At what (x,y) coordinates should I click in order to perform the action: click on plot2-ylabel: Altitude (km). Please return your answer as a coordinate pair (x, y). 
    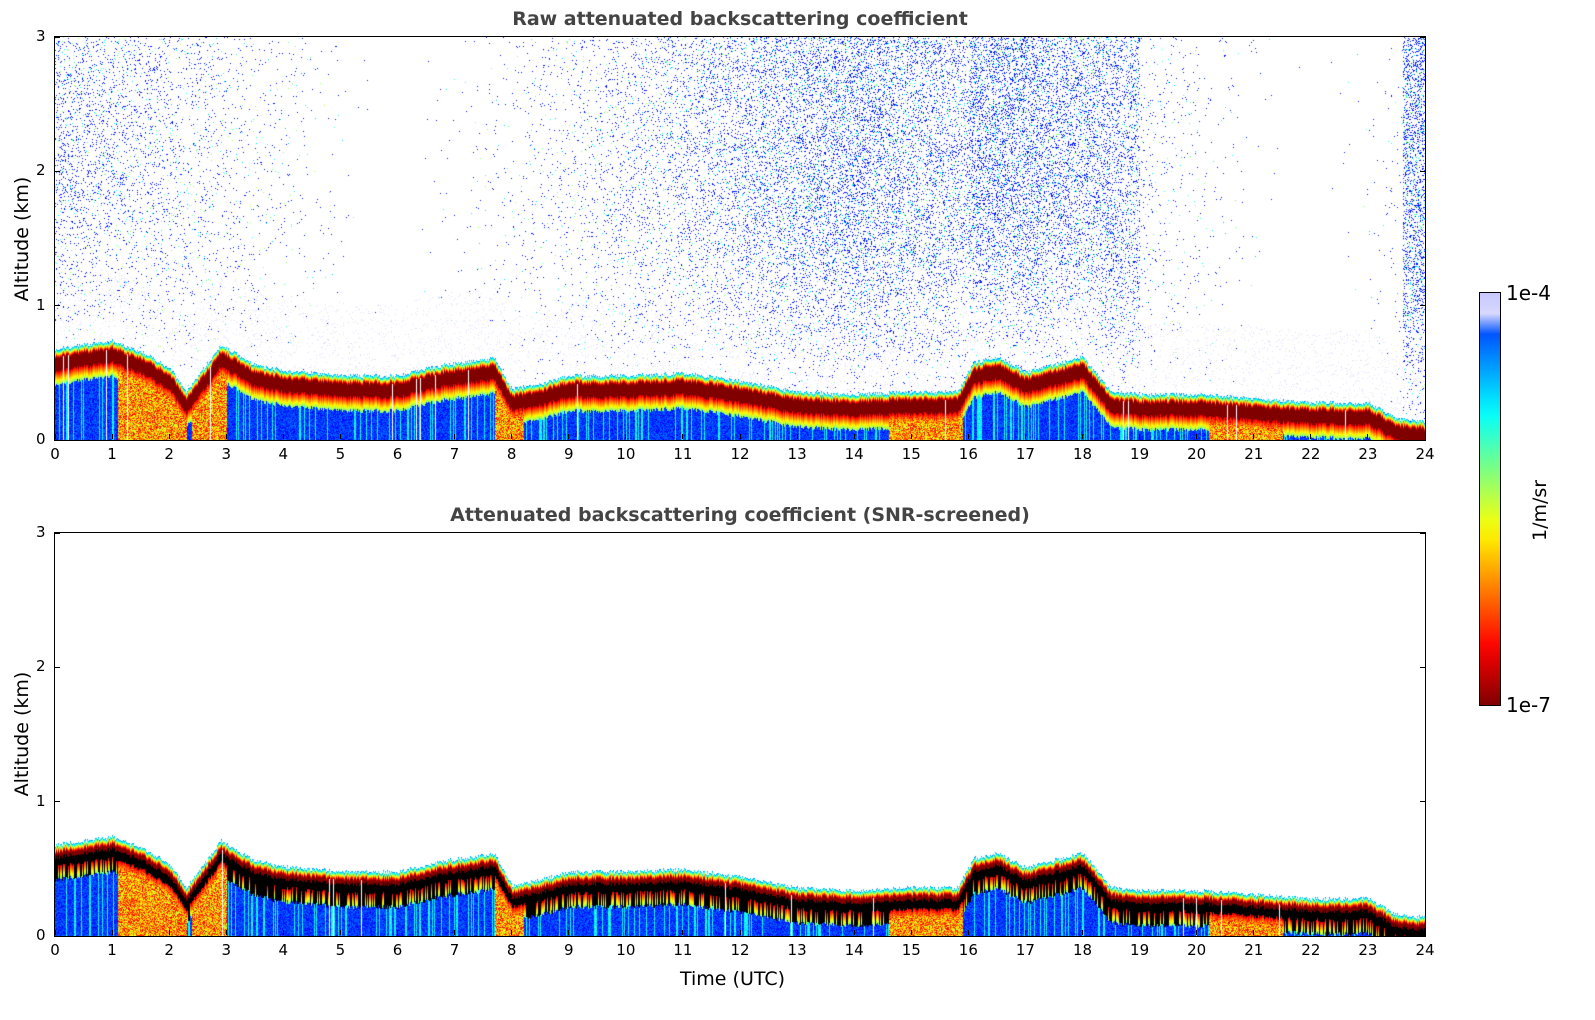
    Looking at the image, I should click on (22, 734).